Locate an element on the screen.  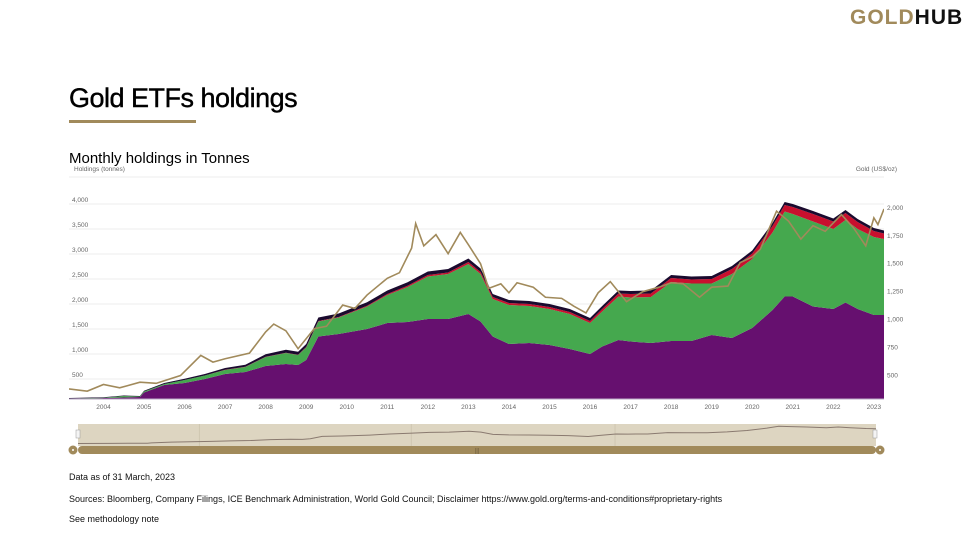
y2-tick-label: 1,000 is located at coordinates (895, 320).